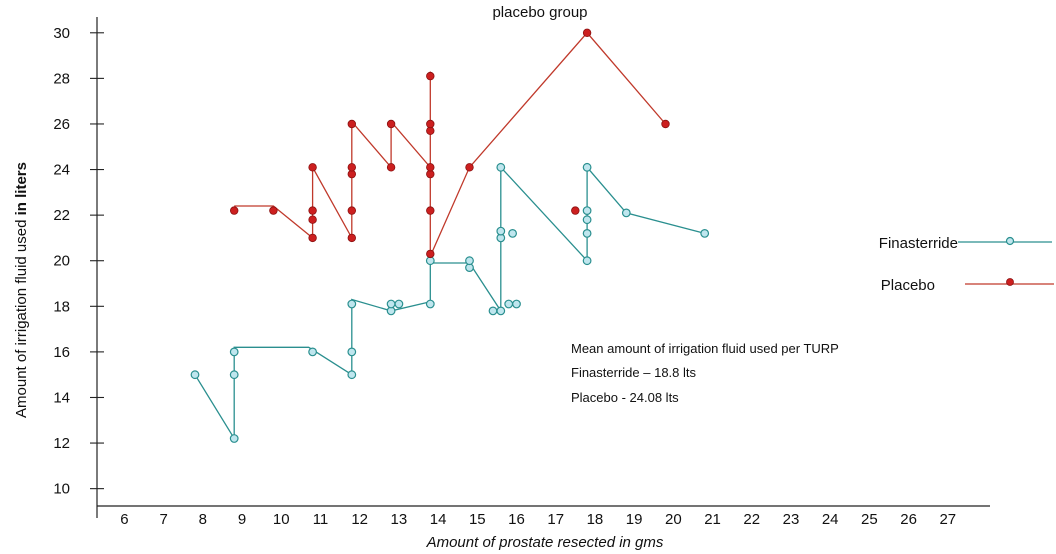 Image resolution: width=1056 pixels, height=554 pixels. What do you see at coordinates (967, 285) in the screenshot?
I see `legend-item-placebo: Placebo` at bounding box center [967, 285].